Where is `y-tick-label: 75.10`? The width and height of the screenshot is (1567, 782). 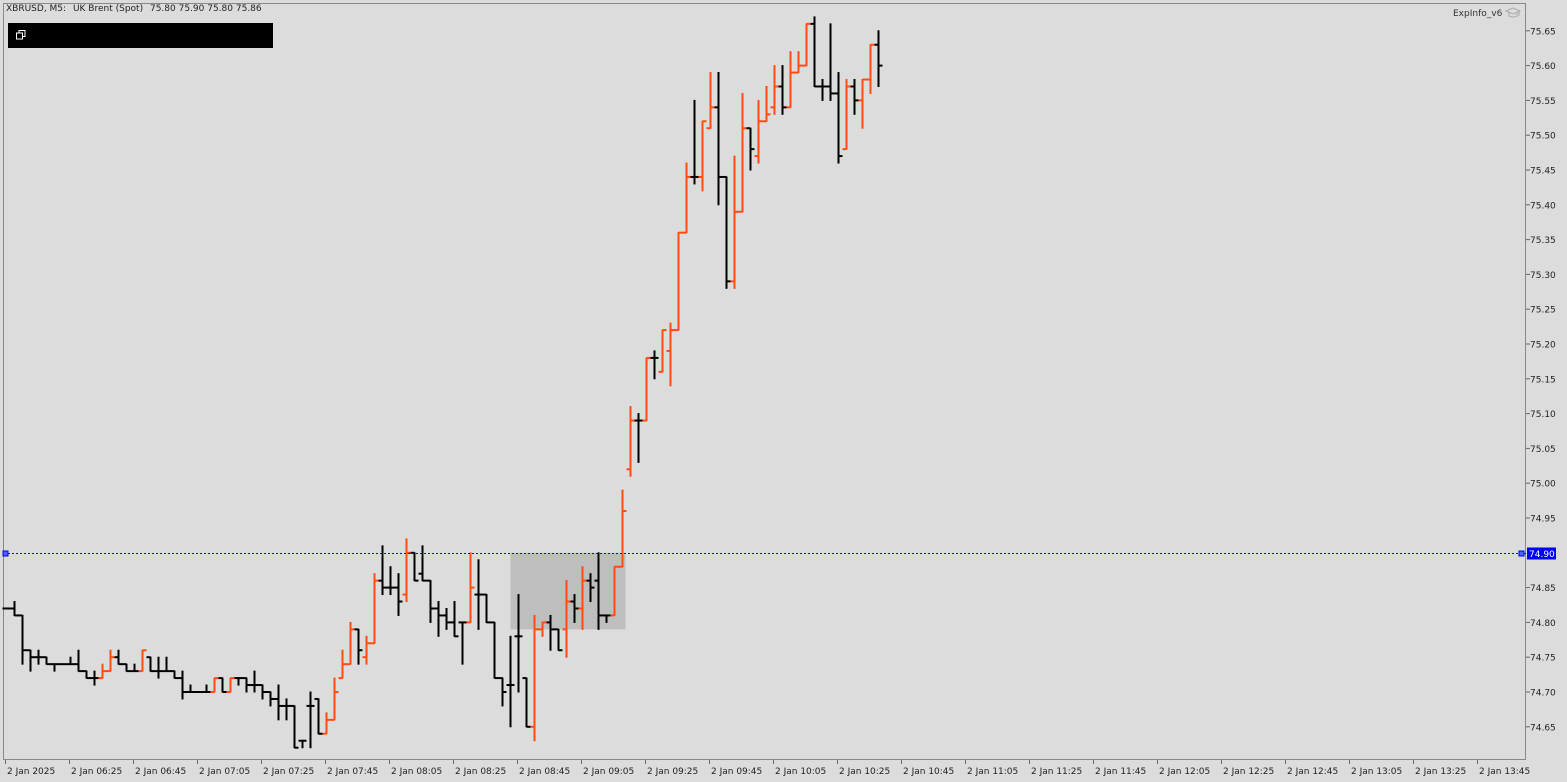
y-tick-label: 75.10 is located at coordinates (1543, 415).